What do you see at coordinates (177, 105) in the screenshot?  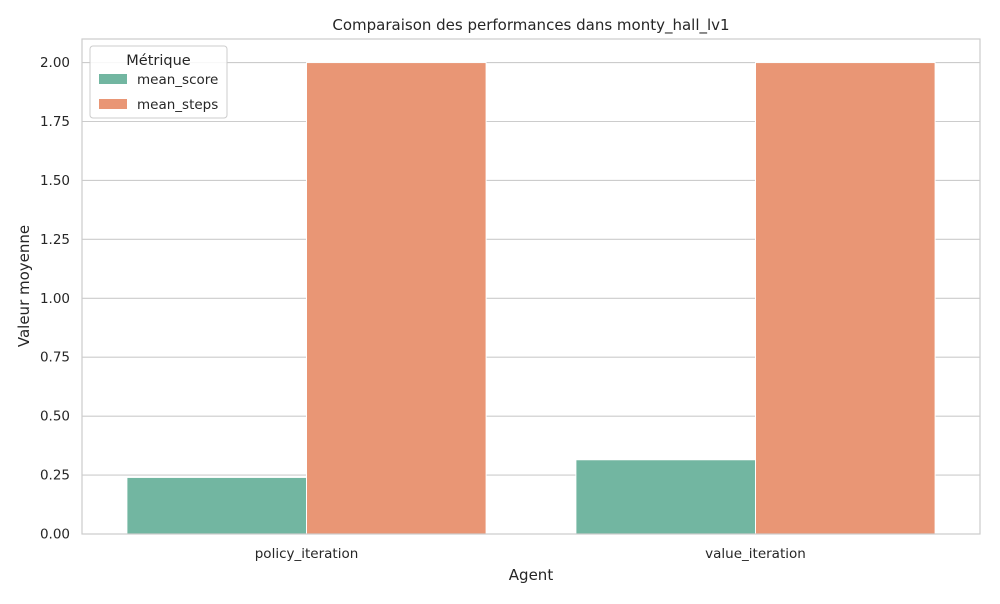 I see `legend-label-mean_steps: mean_steps` at bounding box center [177, 105].